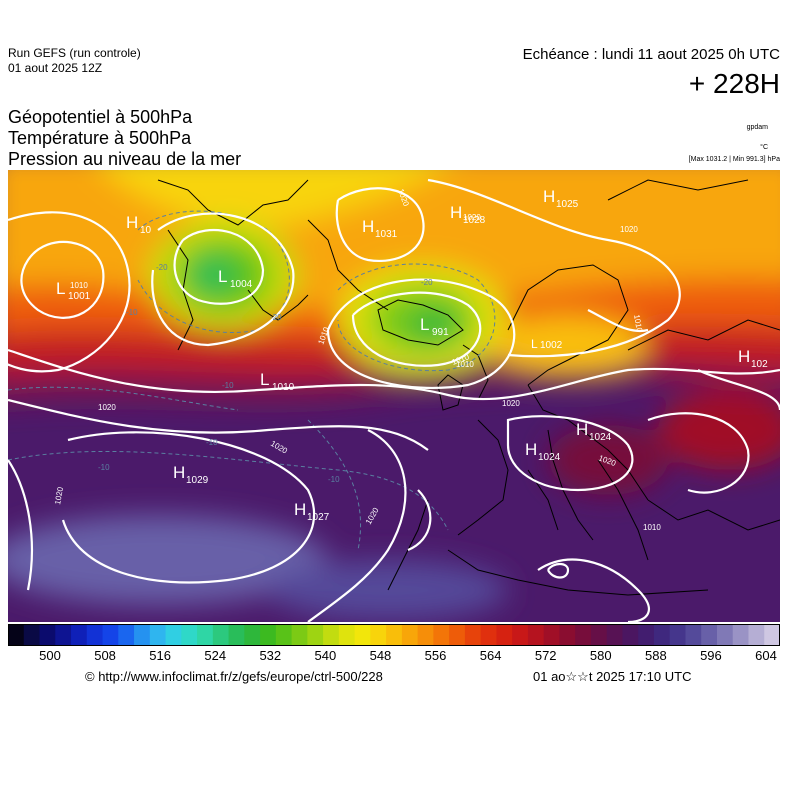  Describe the element at coordinates (197, 480) in the screenshot. I see `pressure-center-9-value: 1029` at that location.